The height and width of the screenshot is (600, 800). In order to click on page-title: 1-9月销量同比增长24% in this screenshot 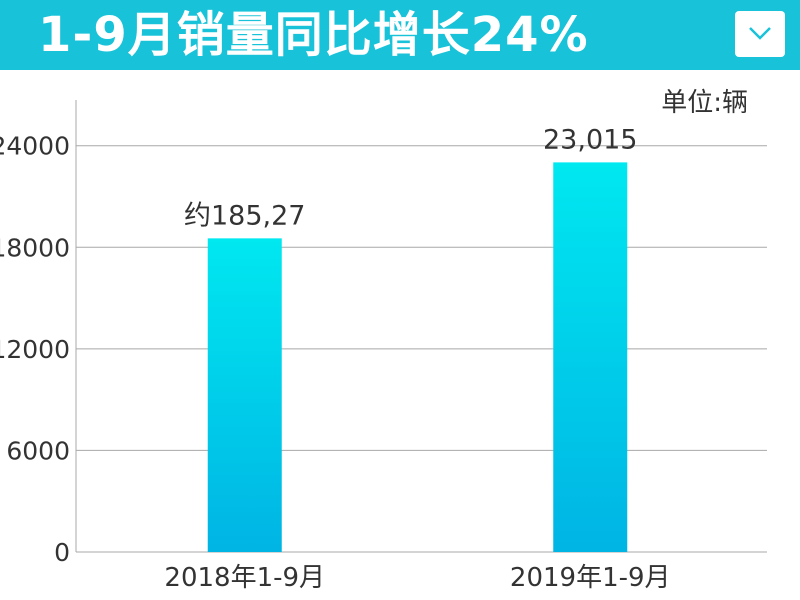, I will do `click(313, 35)`.